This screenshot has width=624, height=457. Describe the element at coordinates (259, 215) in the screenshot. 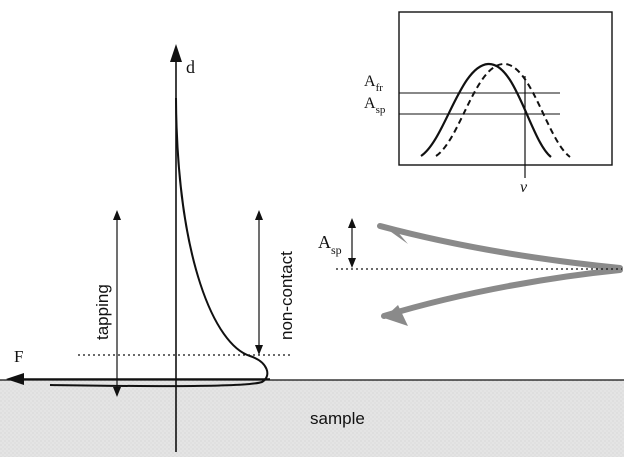

I see `non-contact-arrowhead-top` at that location.